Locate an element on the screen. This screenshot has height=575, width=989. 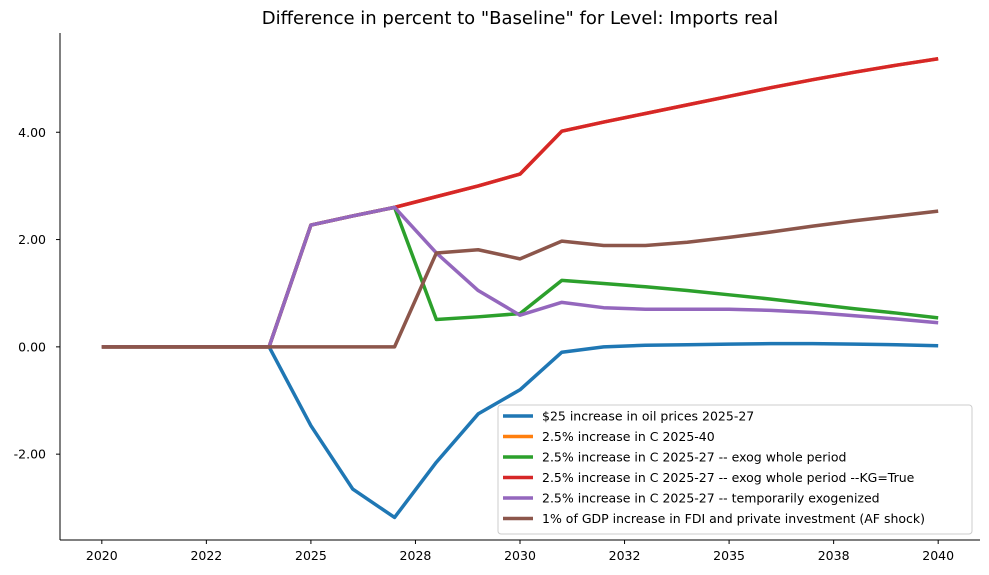
x-tick-label: 2040 is located at coordinates (938, 555).